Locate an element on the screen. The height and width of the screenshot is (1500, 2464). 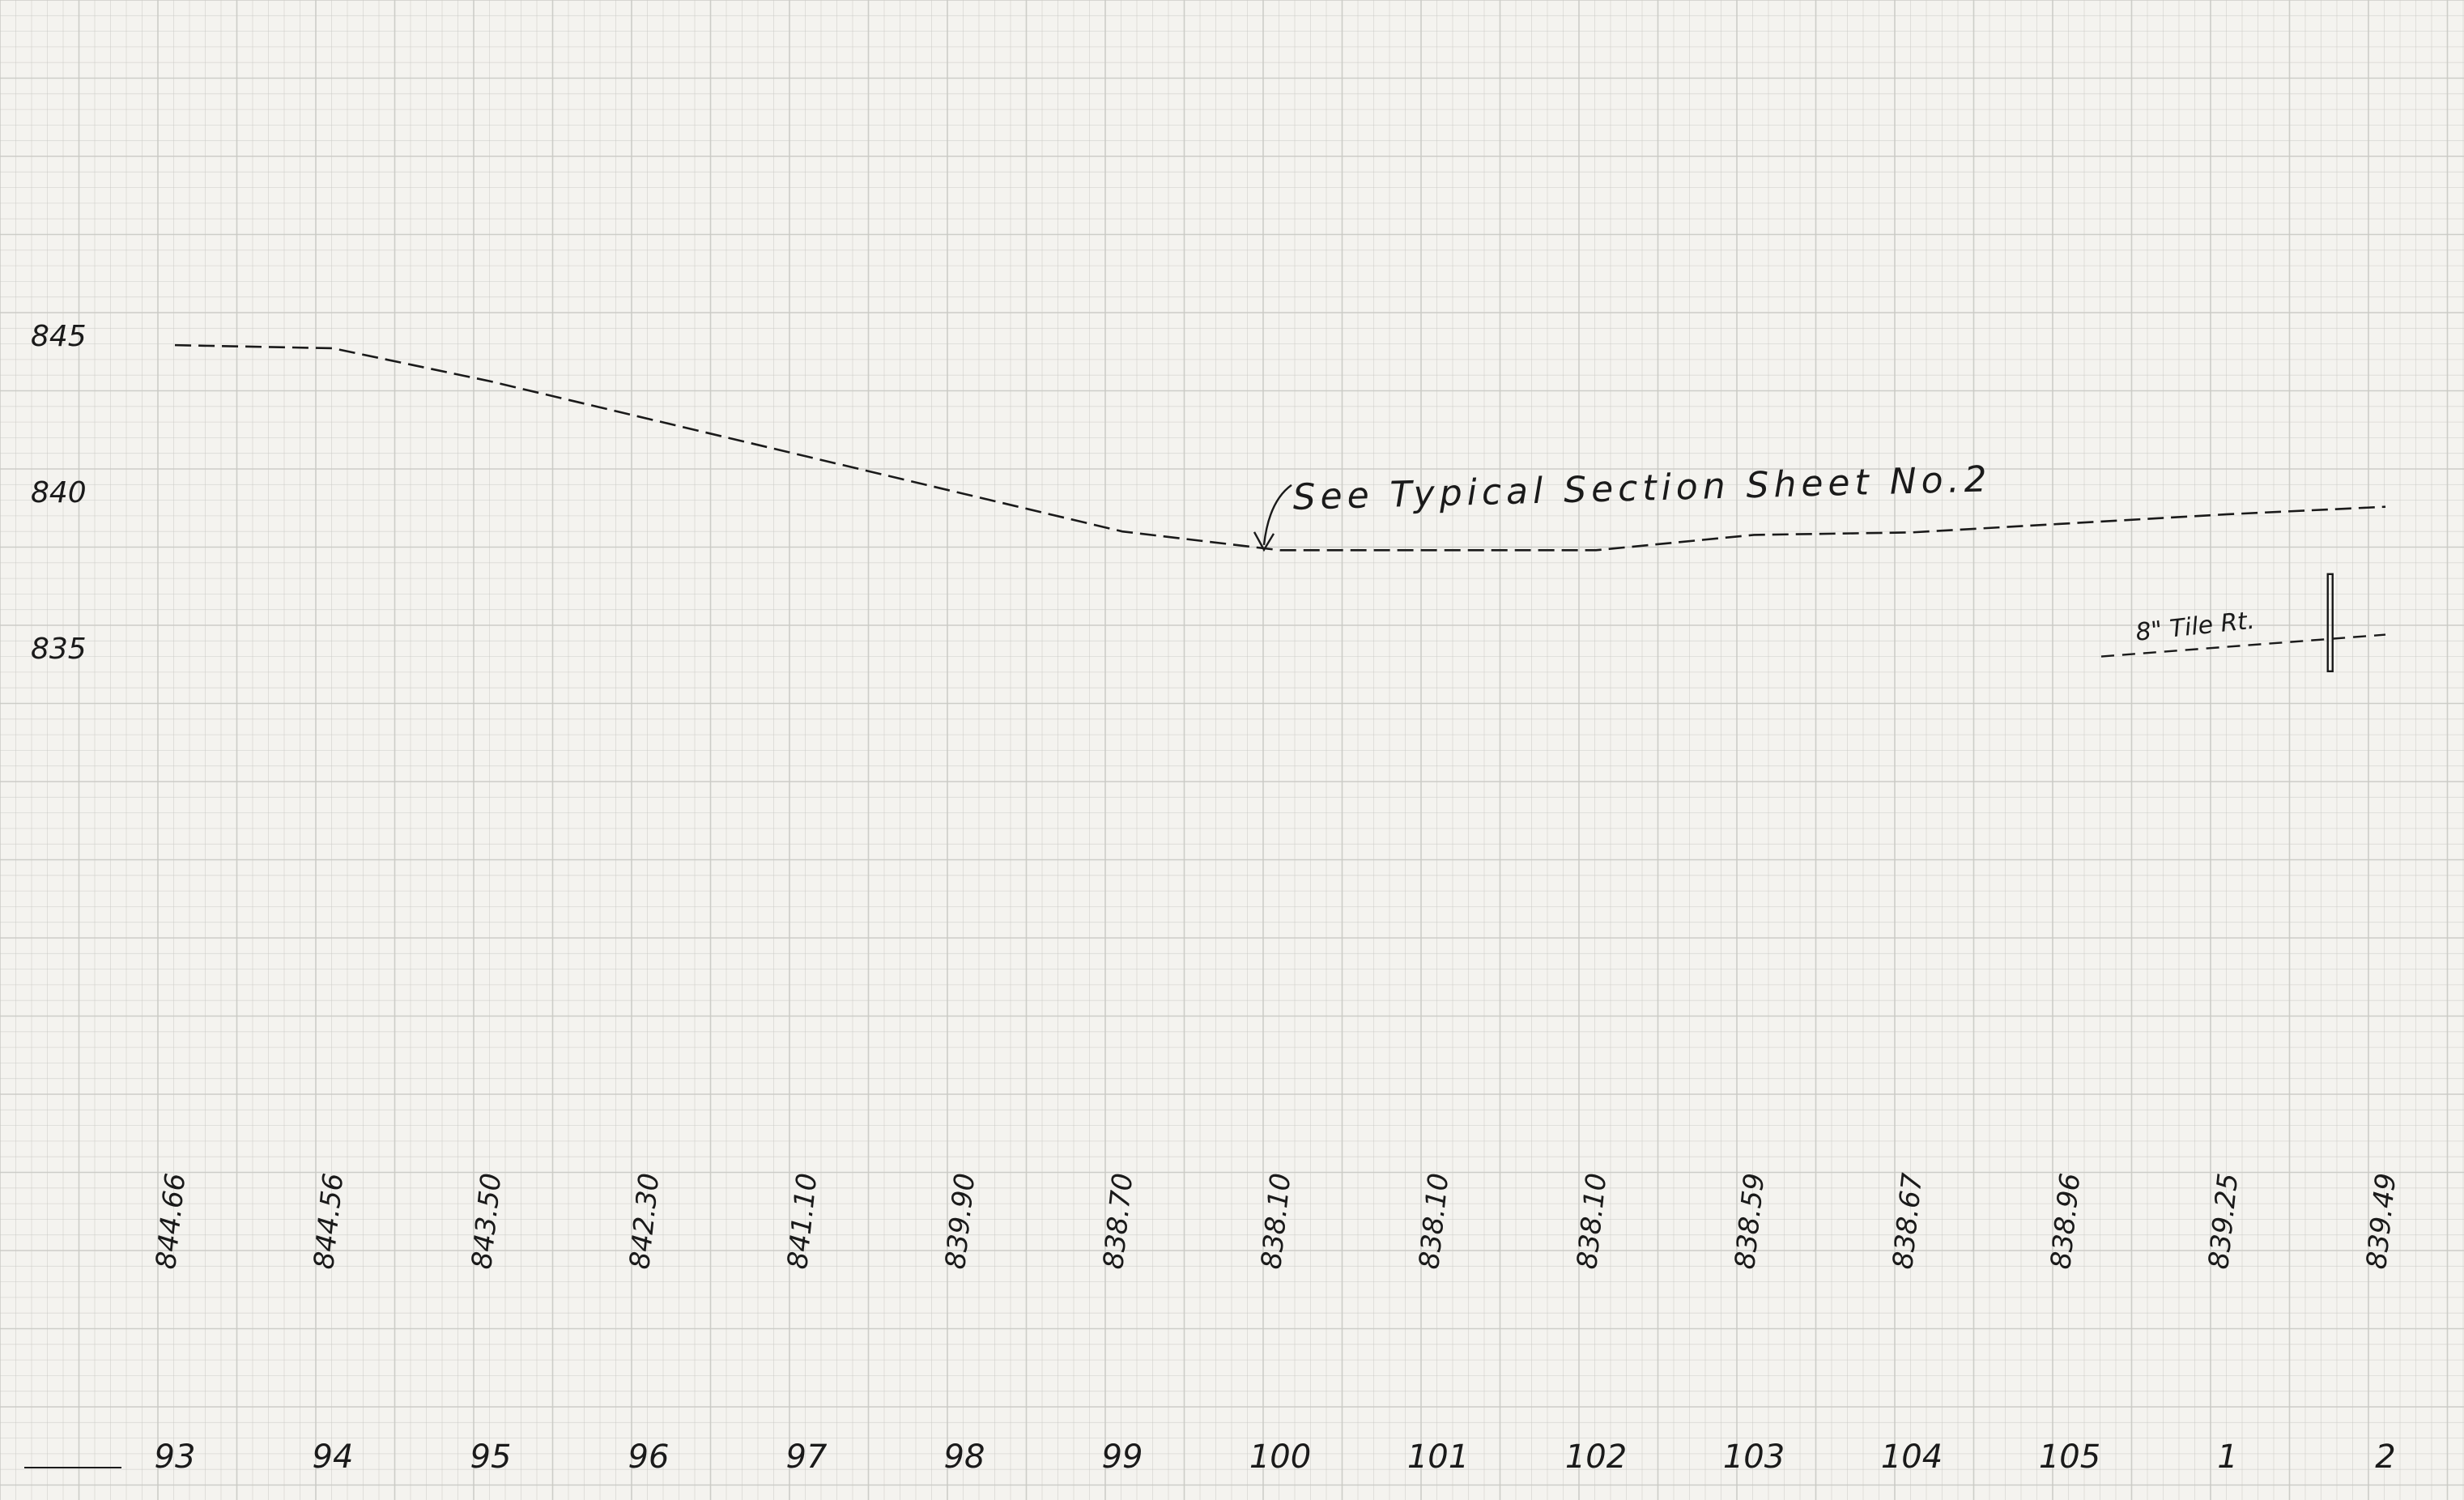
station-label: 100 is located at coordinates (1280, 1457).